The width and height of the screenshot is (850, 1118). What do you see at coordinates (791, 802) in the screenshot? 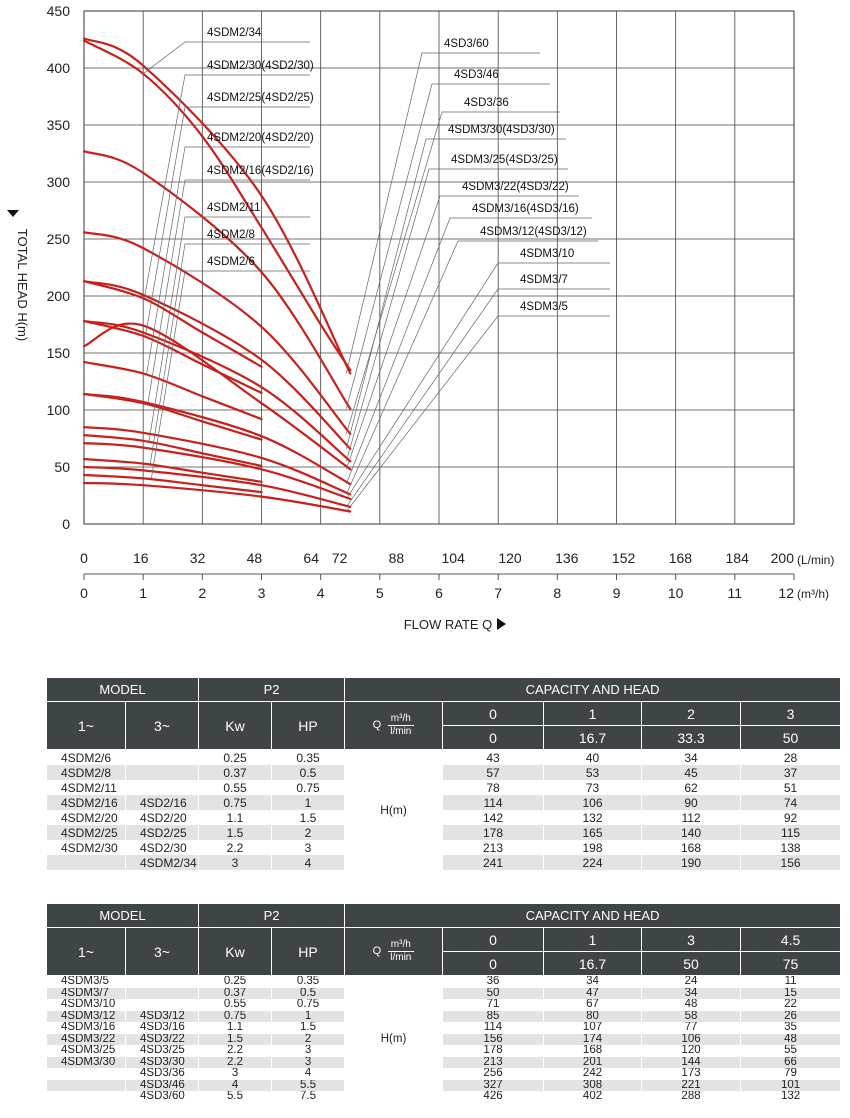
I see `head-cell: 74` at bounding box center [791, 802].